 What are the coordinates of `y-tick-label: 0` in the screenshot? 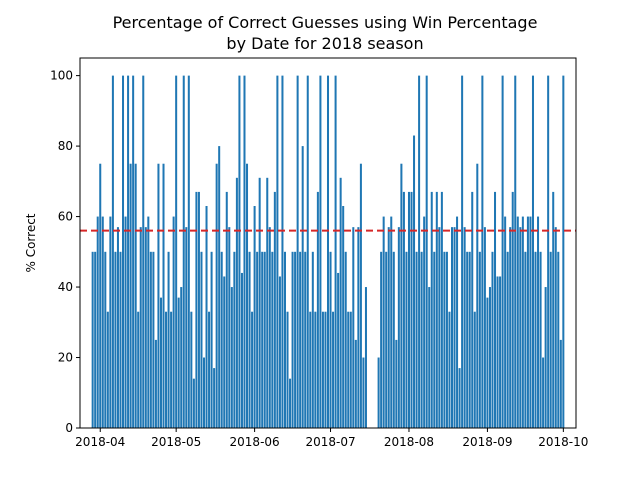 It's located at (69, 428).